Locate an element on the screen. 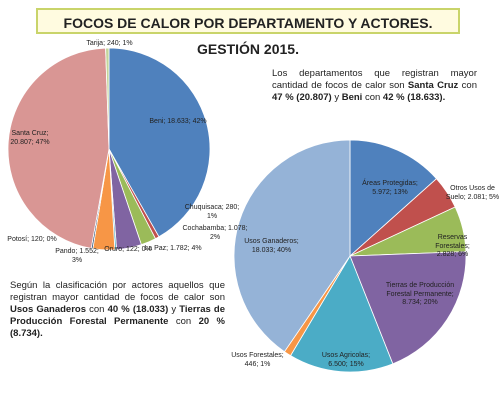  data-label: Usos Agricolas; 6.500; 15% is located at coordinates (346, 360).